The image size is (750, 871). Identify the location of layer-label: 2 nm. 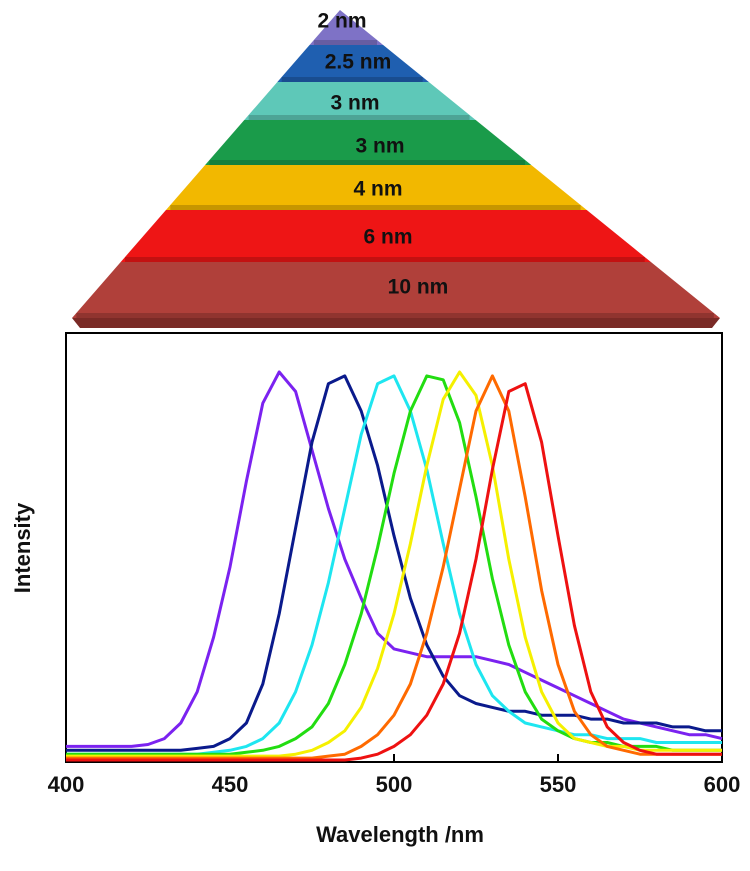
(341, 21).